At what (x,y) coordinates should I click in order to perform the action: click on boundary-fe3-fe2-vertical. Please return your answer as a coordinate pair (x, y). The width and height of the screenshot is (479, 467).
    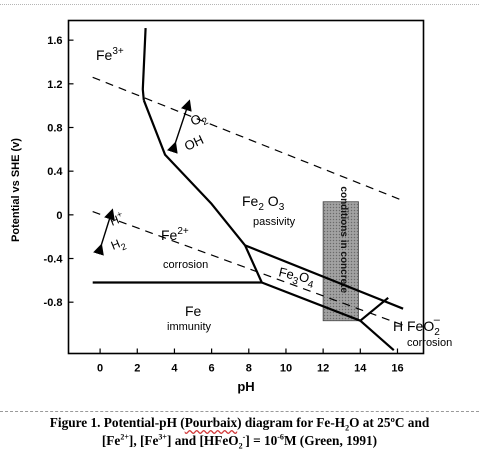
    Looking at the image, I should click on (144, 64).